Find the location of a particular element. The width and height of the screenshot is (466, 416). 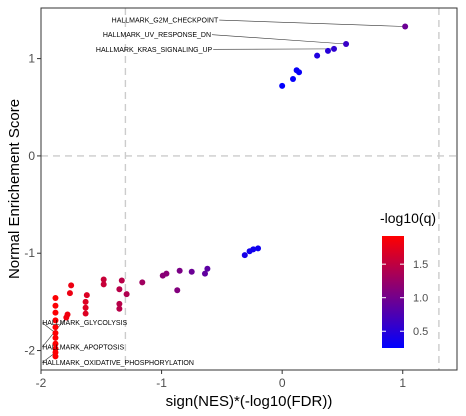

color-legend: -log10(q) 0.5 1.0 1.5 is located at coordinates (408, 279).